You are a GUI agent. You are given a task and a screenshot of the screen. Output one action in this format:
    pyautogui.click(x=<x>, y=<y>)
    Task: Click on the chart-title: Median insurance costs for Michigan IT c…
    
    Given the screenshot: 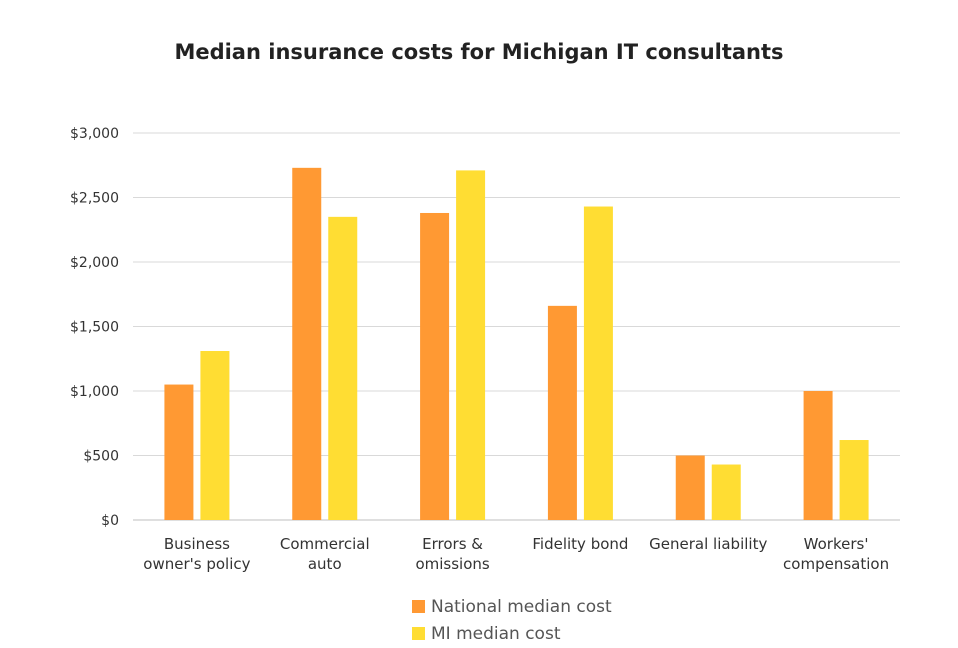 What is the action you would take?
    pyautogui.click(x=479, y=52)
    